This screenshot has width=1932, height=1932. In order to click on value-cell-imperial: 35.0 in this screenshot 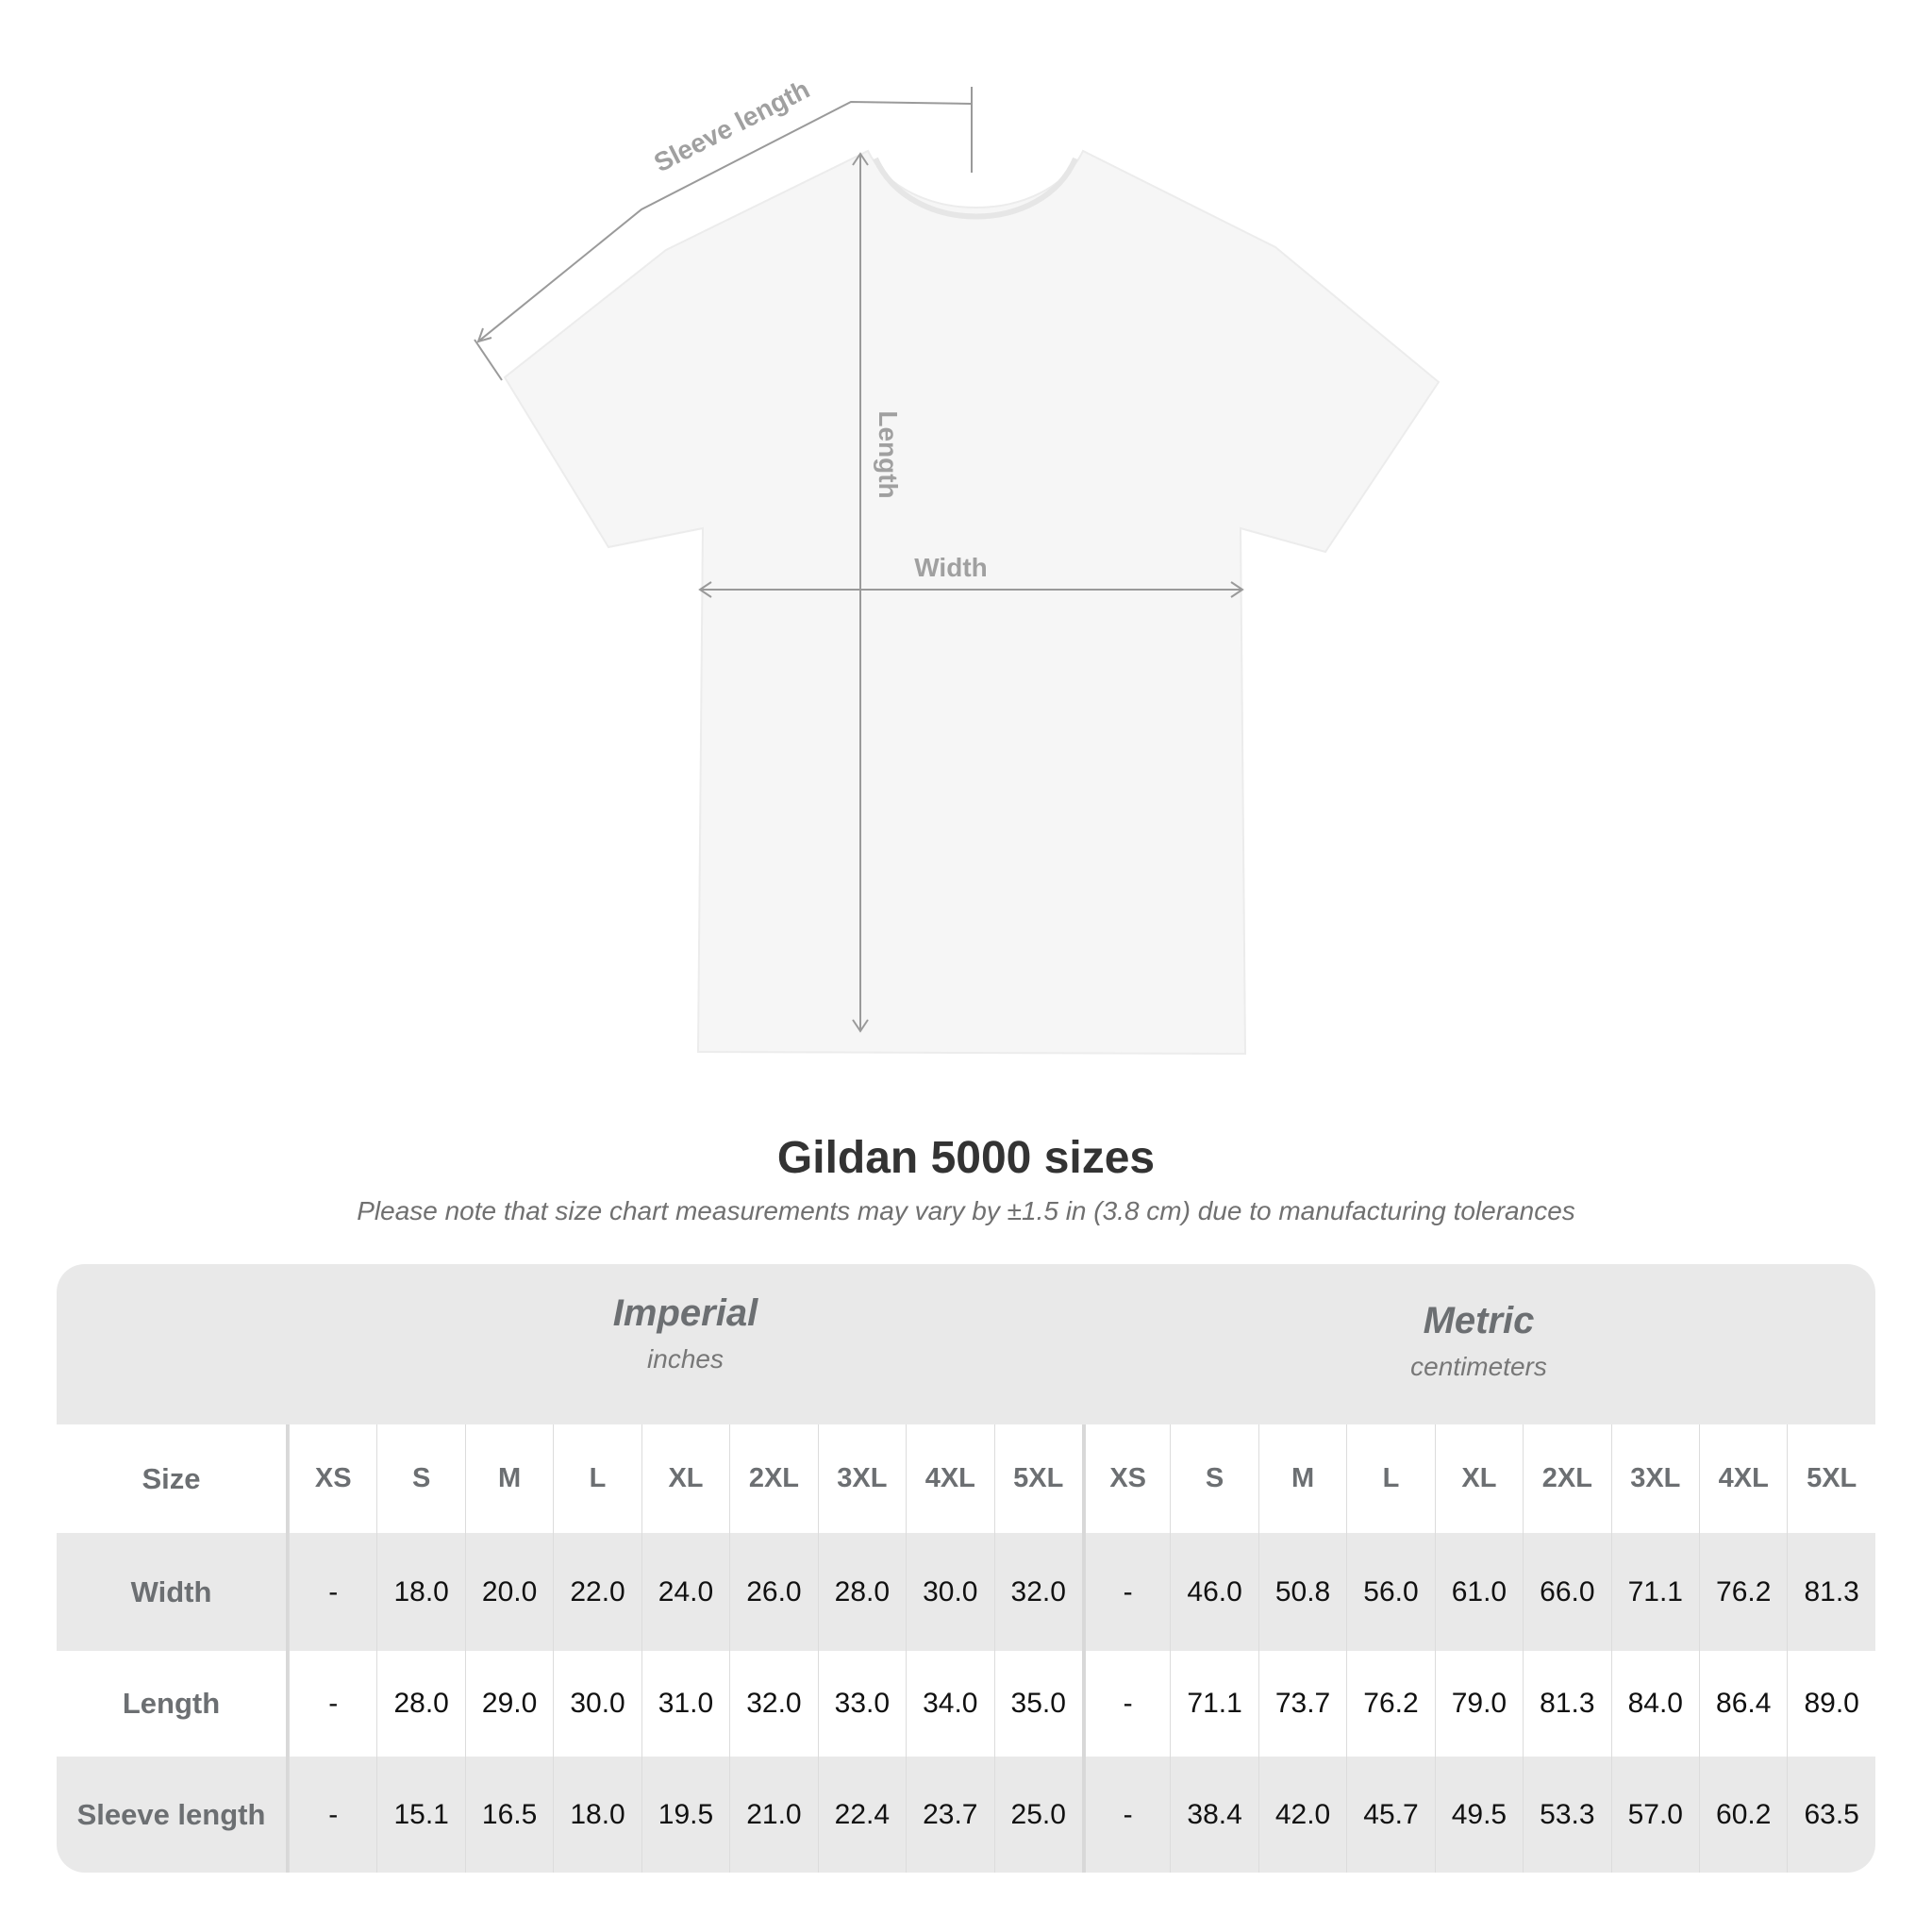, I will do `click(1037, 1704)`.